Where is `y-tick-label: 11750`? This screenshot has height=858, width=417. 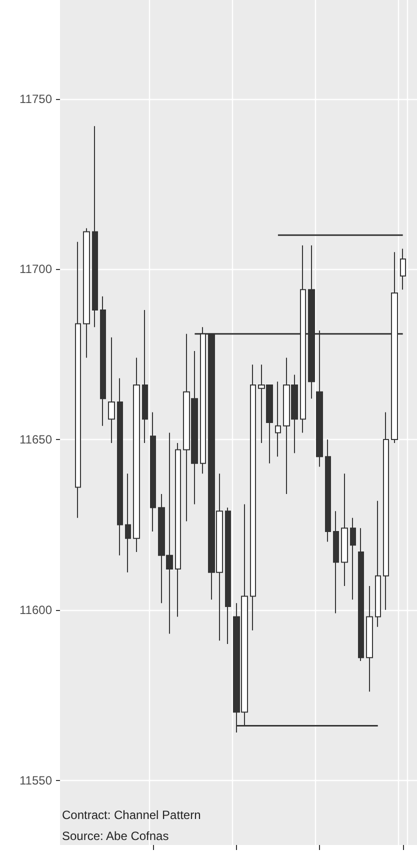
y-tick-label: 11750 is located at coordinates (36, 99).